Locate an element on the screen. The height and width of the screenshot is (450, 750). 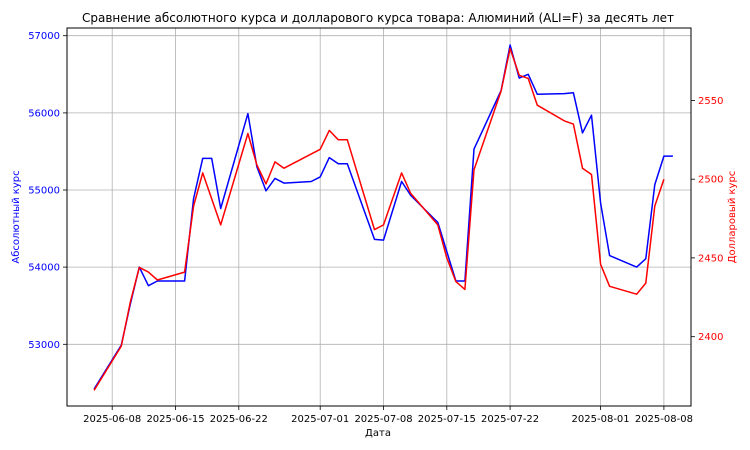
y-left-tick-label: 54000 is located at coordinates (44, 268).